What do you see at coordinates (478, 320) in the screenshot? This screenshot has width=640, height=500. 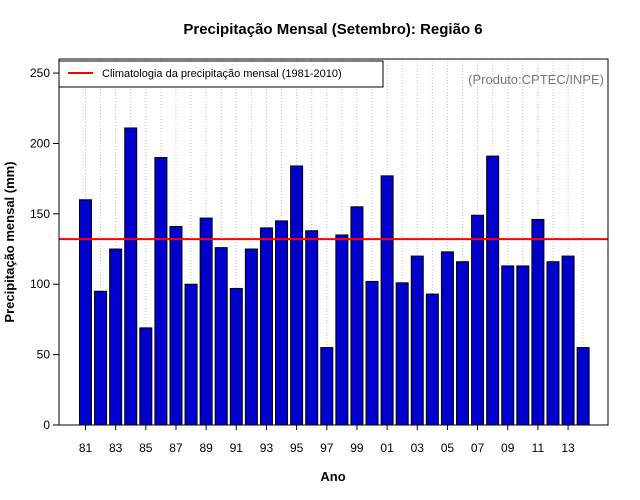 I see `bar-2007` at bounding box center [478, 320].